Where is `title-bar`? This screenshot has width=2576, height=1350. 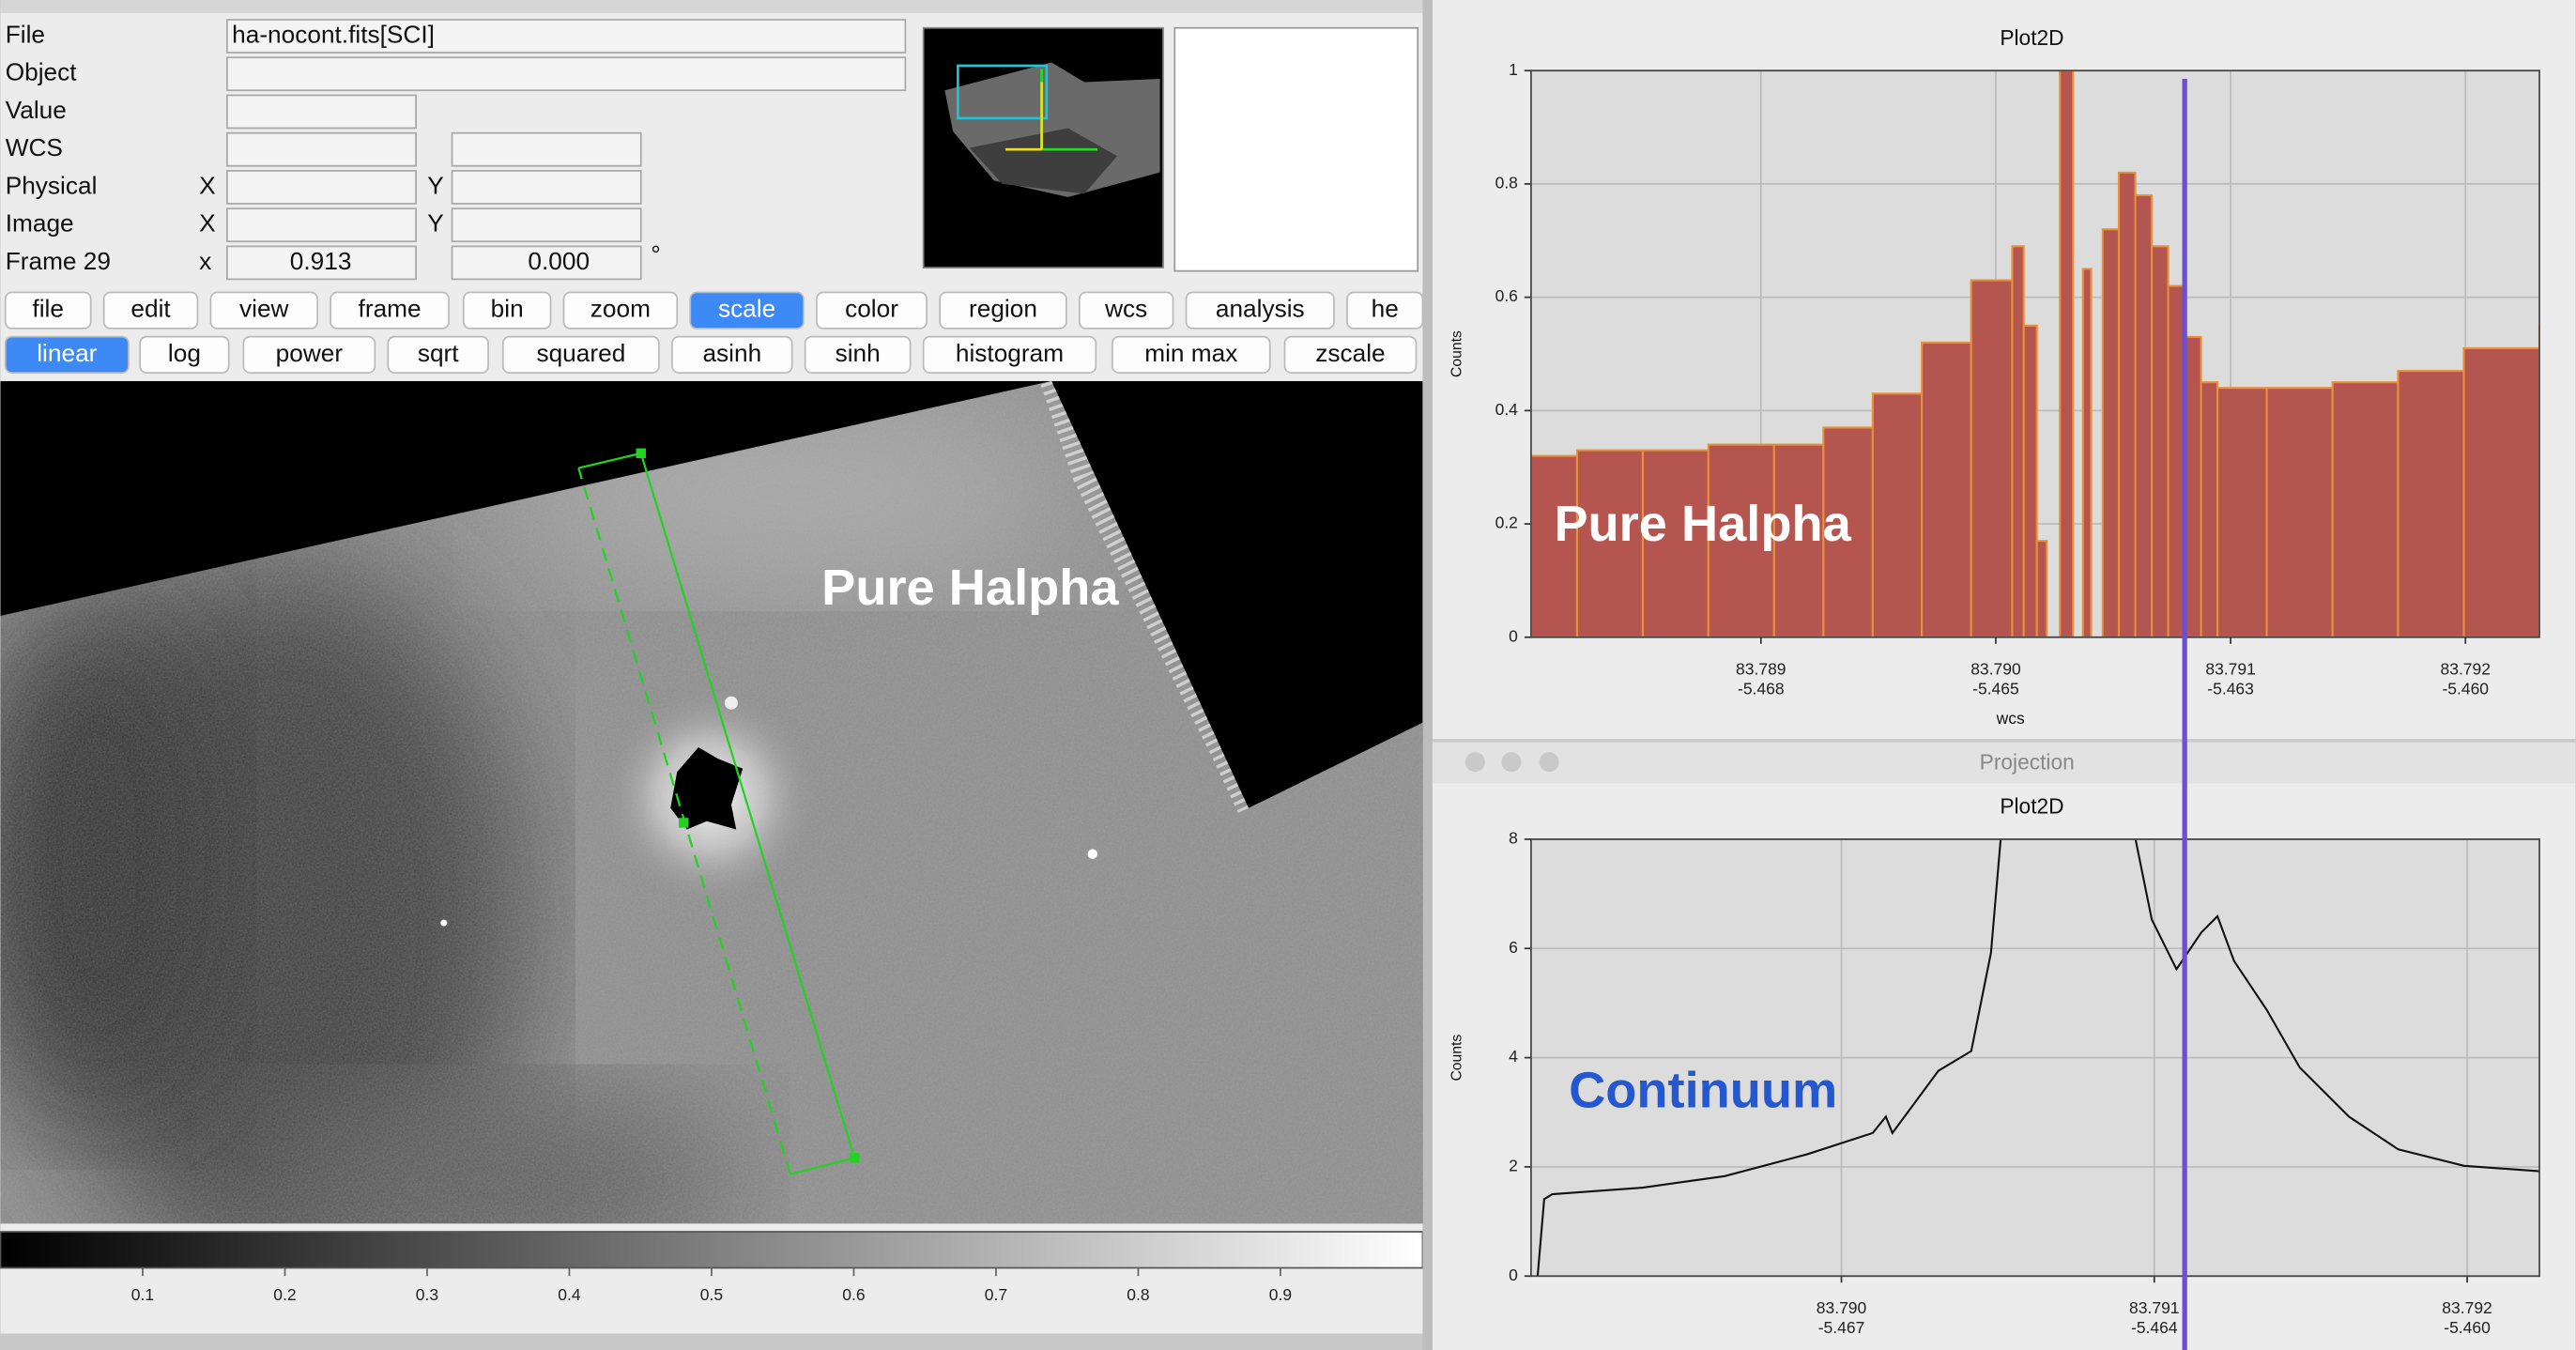
title-bar is located at coordinates (2004, 763).